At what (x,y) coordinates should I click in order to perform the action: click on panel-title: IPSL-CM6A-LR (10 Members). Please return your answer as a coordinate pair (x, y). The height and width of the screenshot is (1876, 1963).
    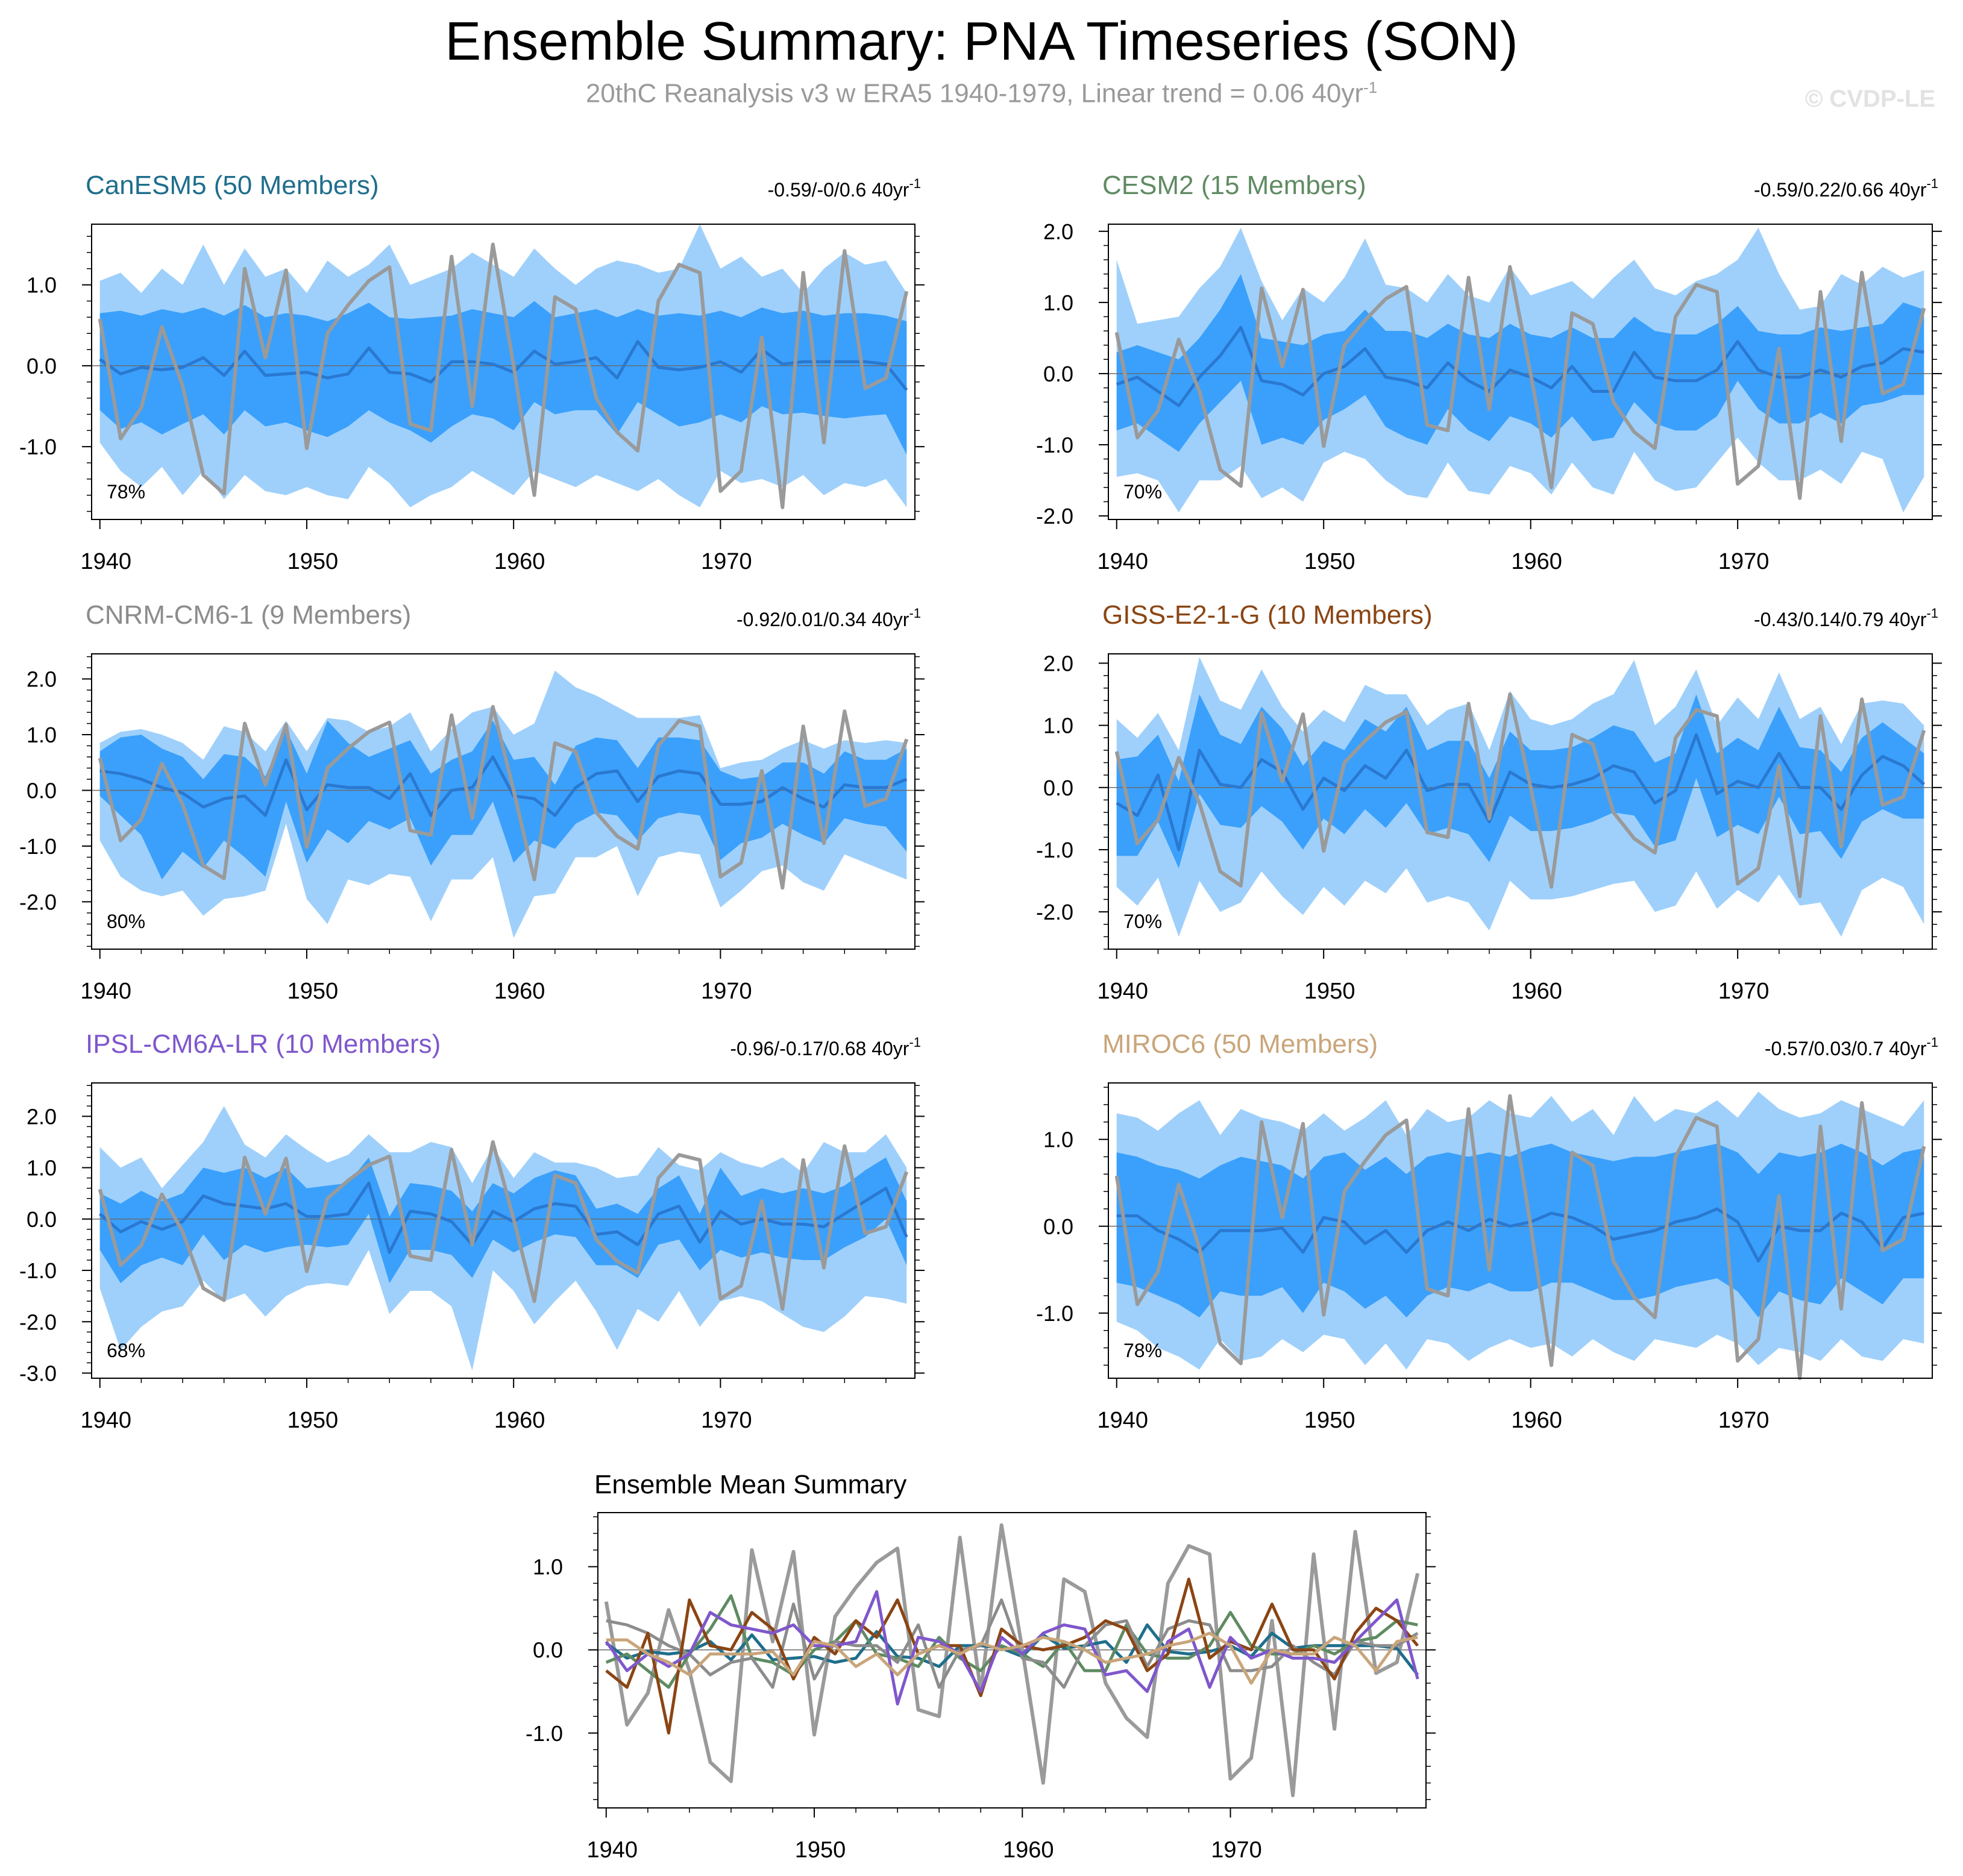
    Looking at the image, I should click on (263, 1044).